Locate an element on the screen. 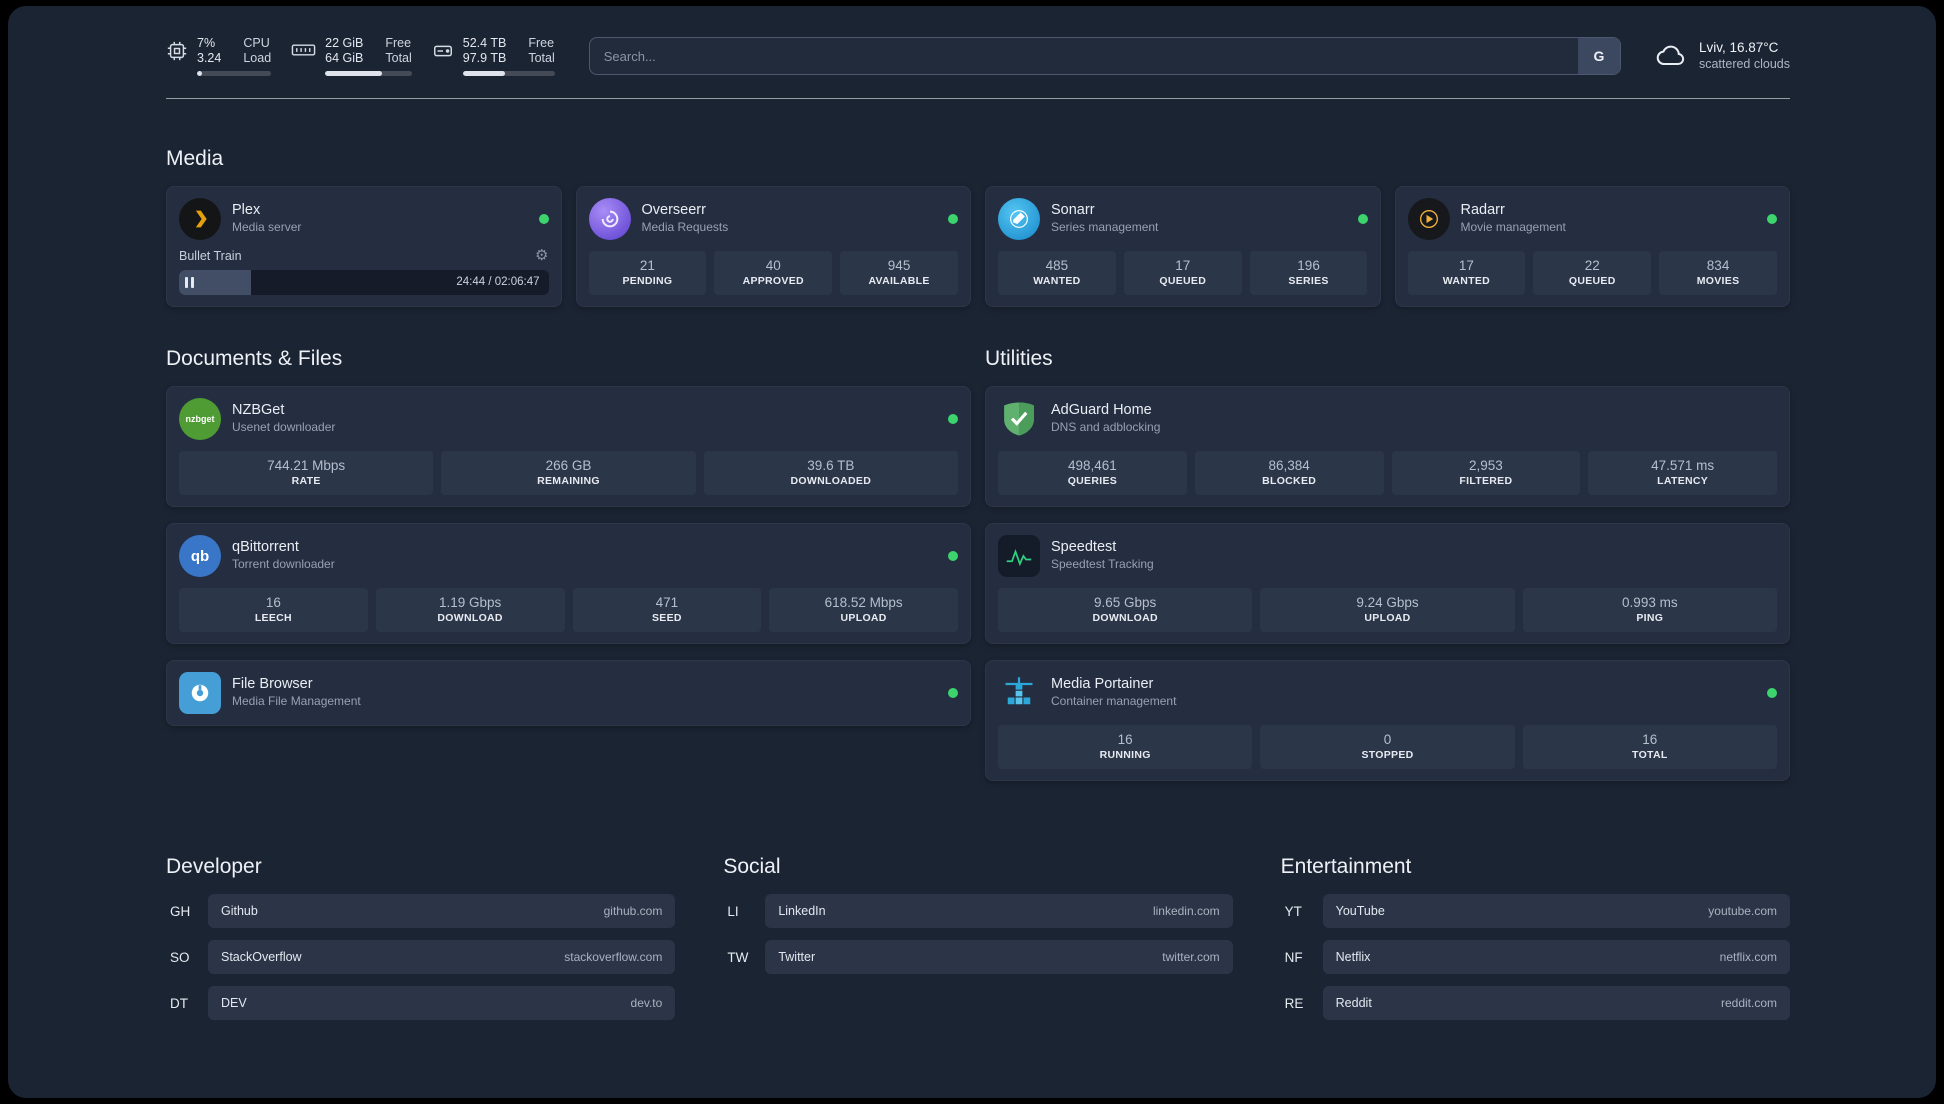 The width and height of the screenshot is (1944, 1104). radarr-icon is located at coordinates (1428, 219).